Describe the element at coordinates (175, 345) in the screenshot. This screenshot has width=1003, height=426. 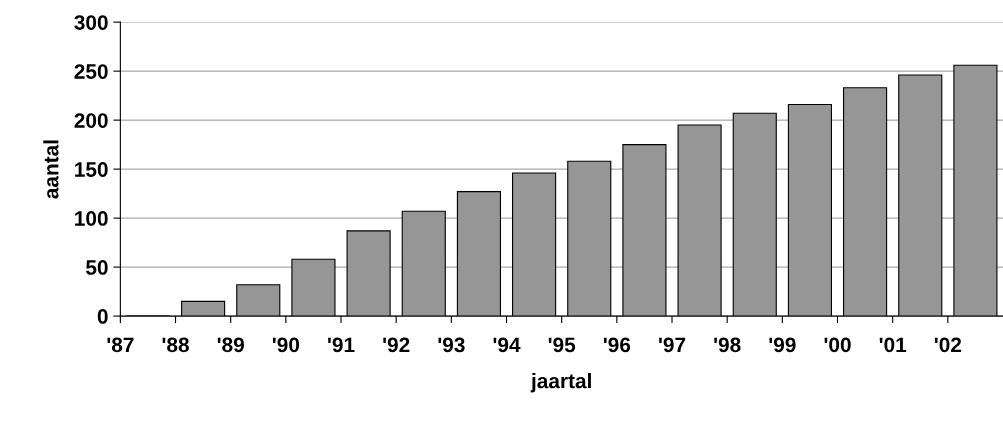
I see `x-tick-label: '88` at that location.